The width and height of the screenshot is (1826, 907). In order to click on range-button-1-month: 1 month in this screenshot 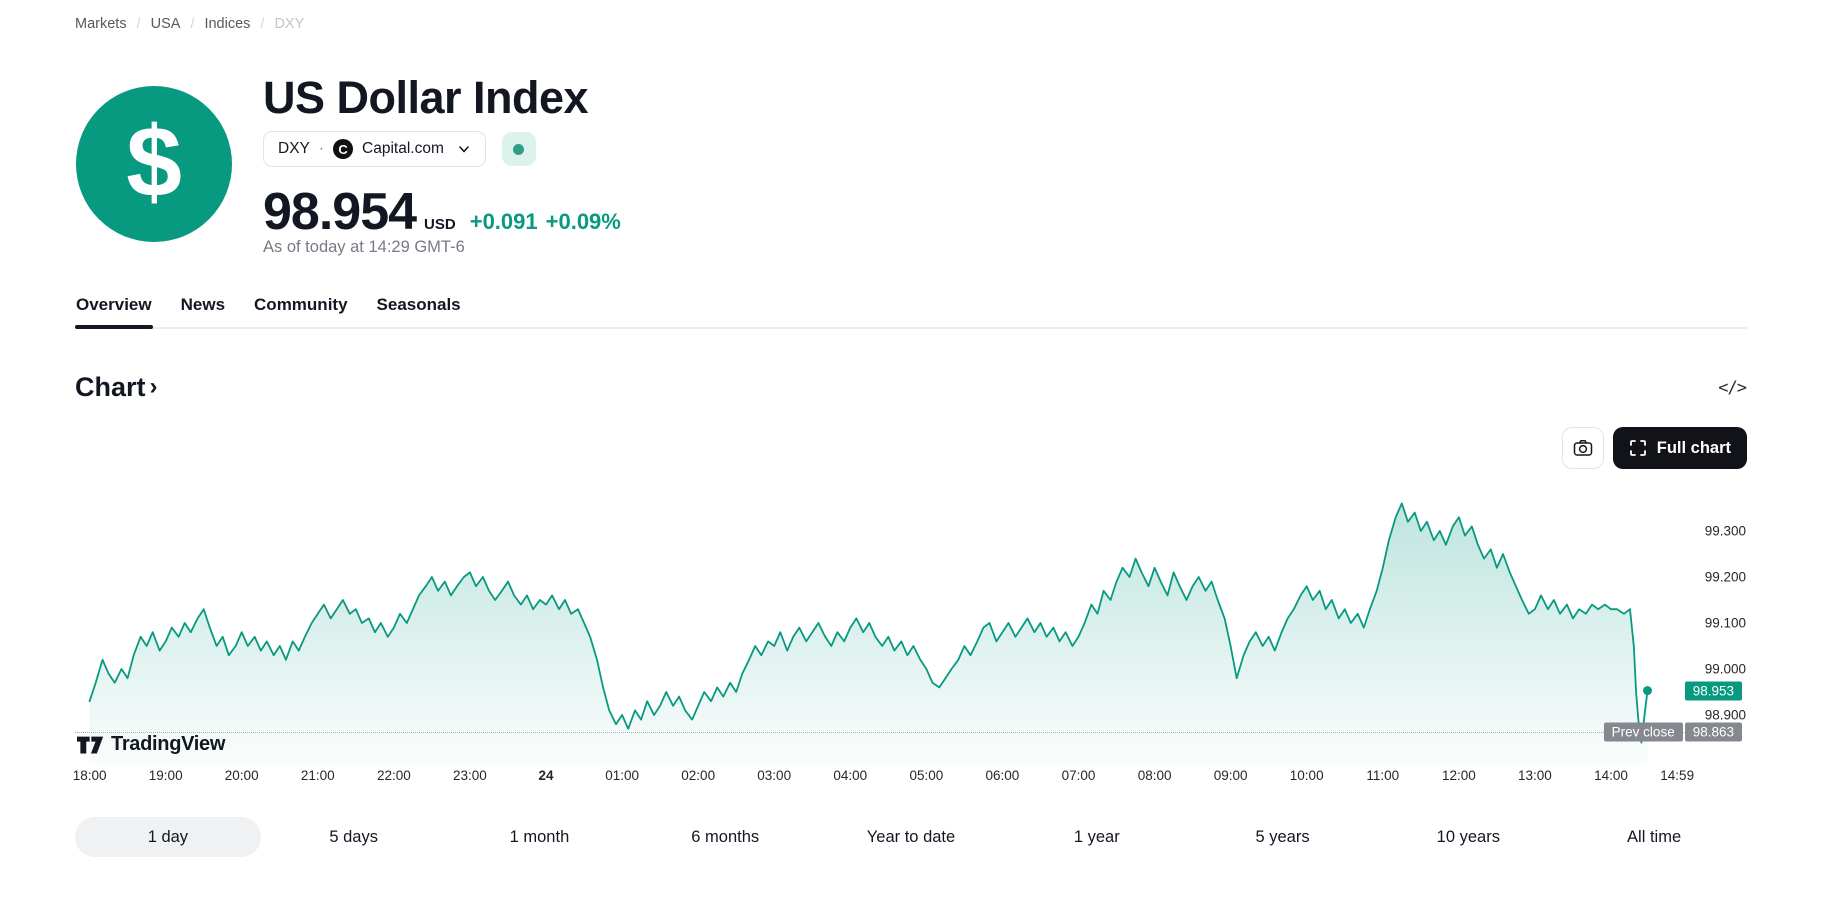, I will do `click(540, 837)`.